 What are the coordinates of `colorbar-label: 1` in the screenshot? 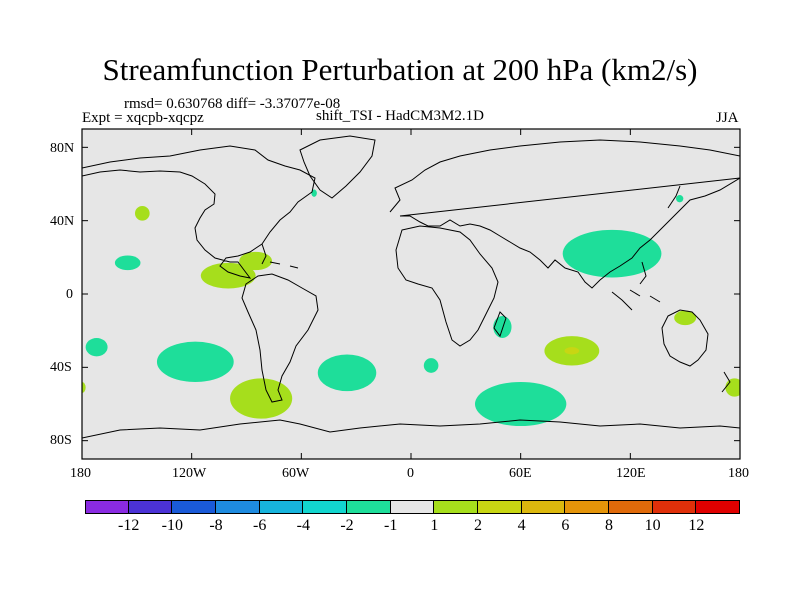 It's located at (434, 525).